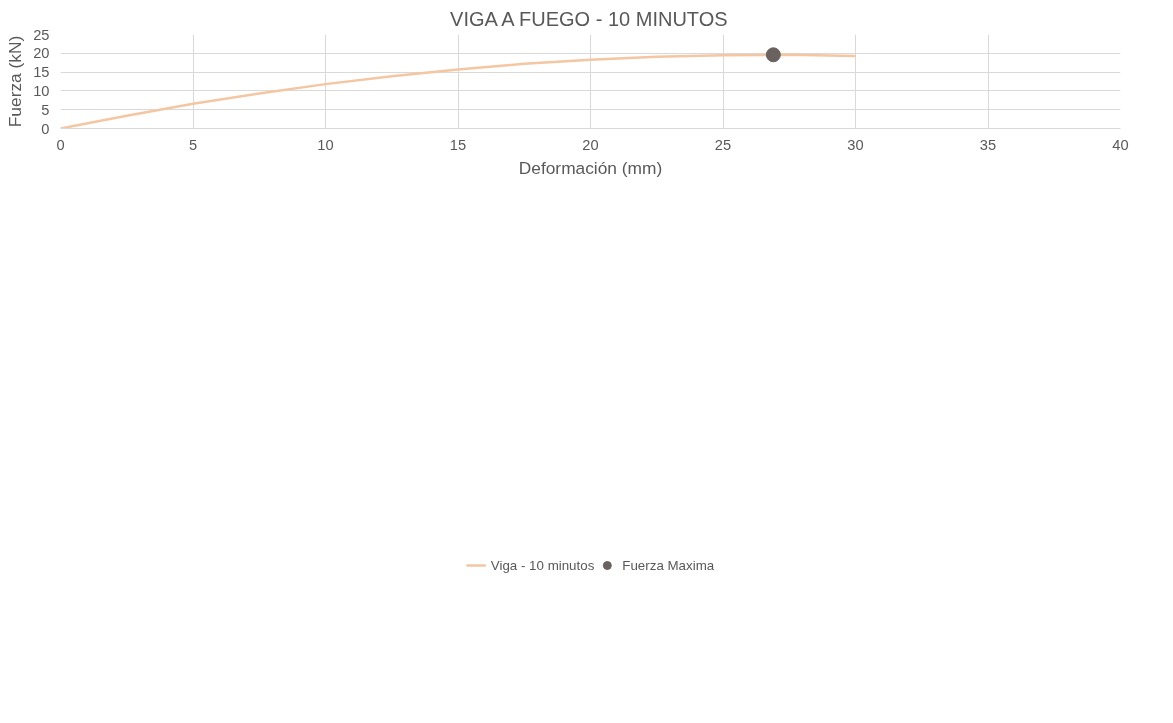 The image size is (1173, 723). Describe the element at coordinates (15, 81) in the screenshot. I see `y-axis-title: Fuerza (kN)` at that location.